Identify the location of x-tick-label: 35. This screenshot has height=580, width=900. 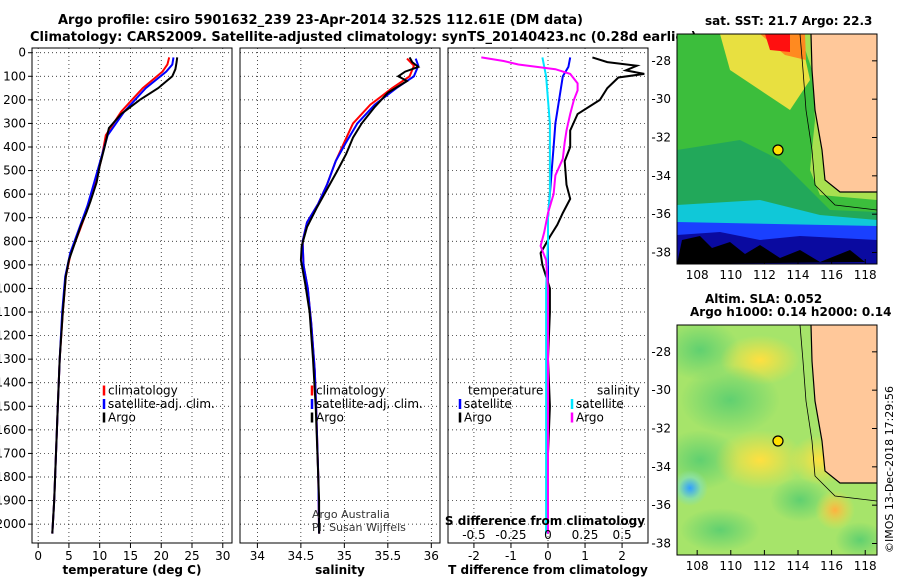
(344, 556).